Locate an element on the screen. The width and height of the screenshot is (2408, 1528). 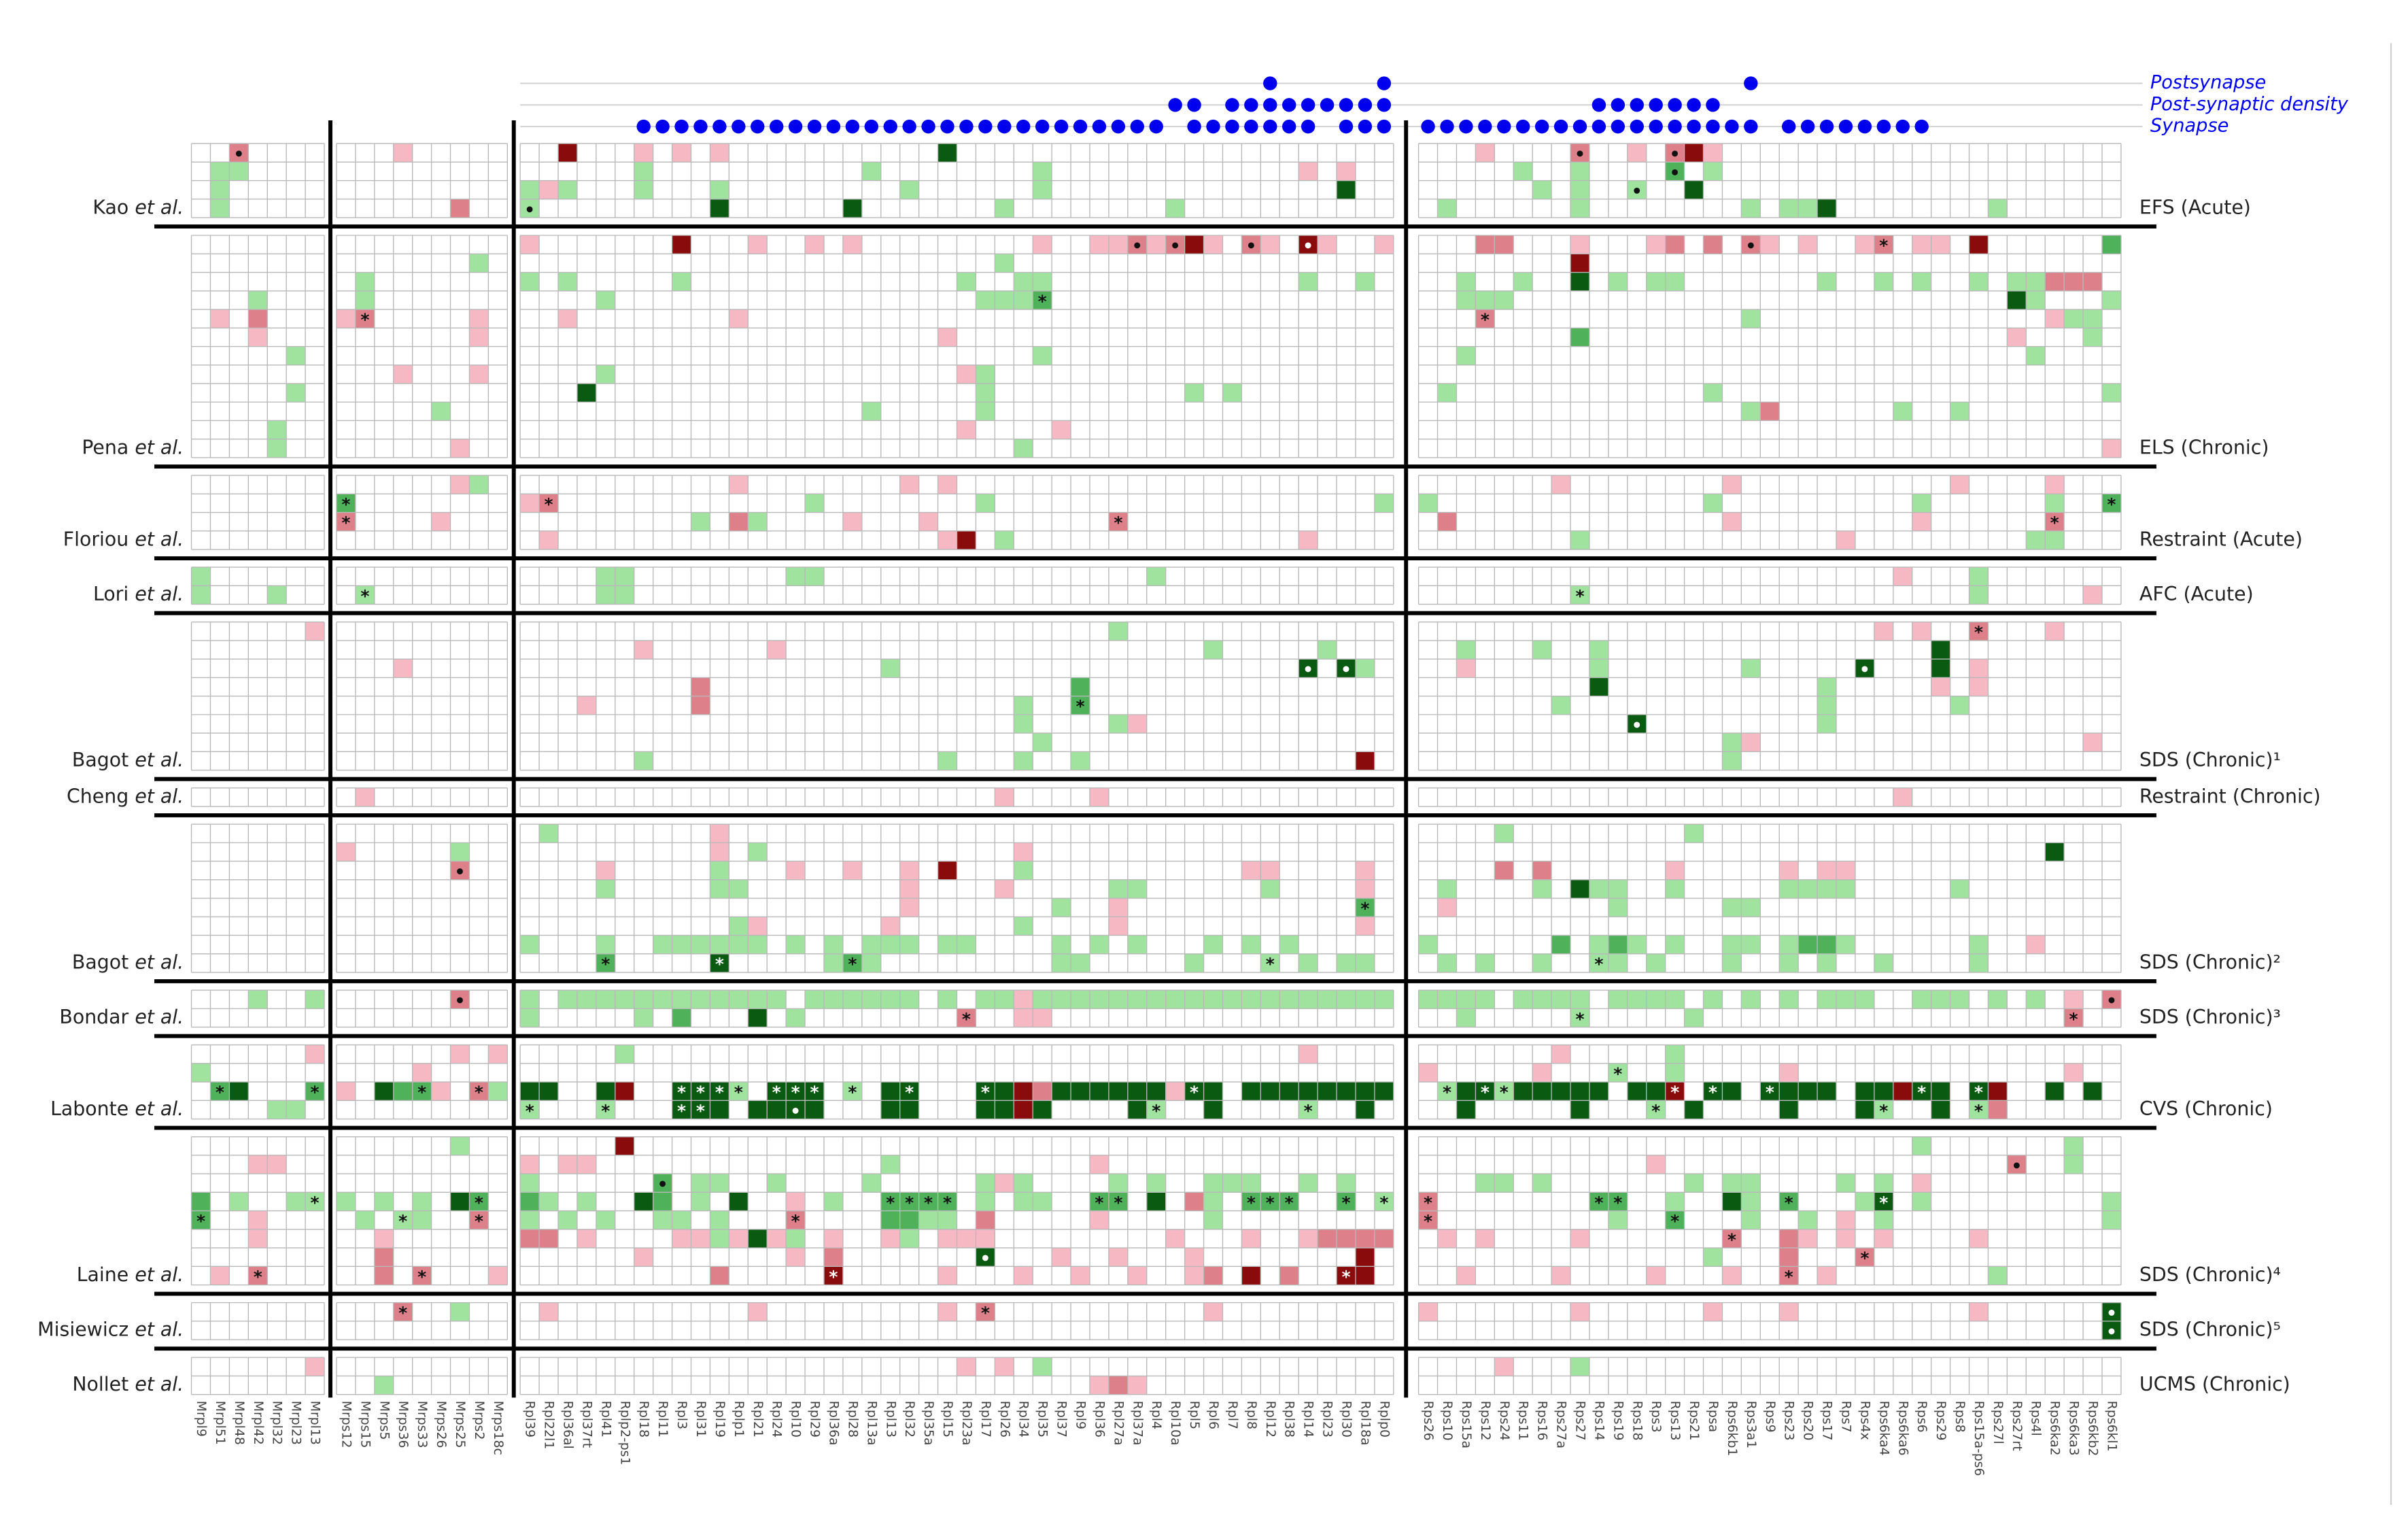
study-author: Nollet is located at coordinates (100, 1384).